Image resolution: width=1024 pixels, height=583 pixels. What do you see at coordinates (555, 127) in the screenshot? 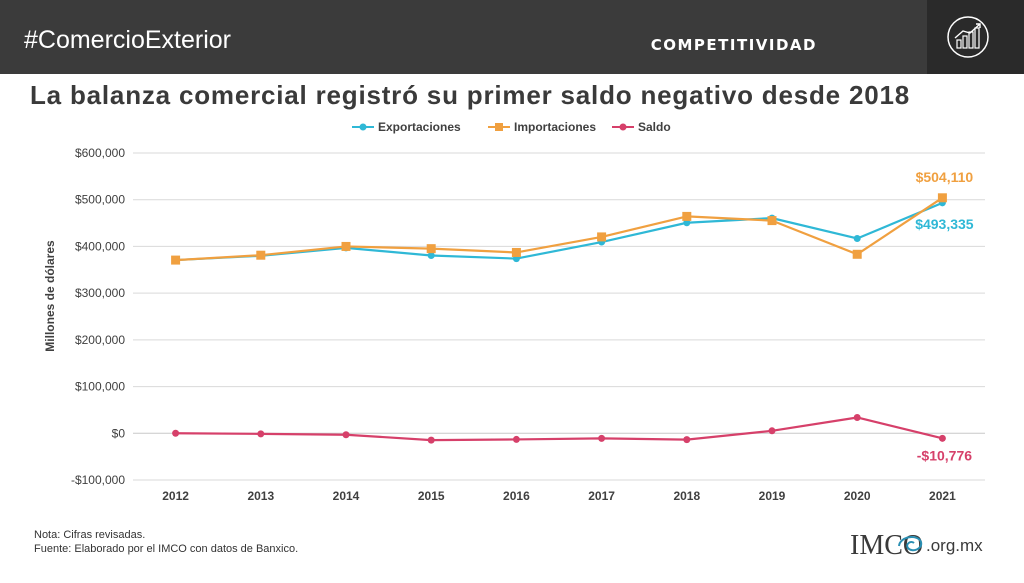
I see `legend-label: Importaciones` at bounding box center [555, 127].